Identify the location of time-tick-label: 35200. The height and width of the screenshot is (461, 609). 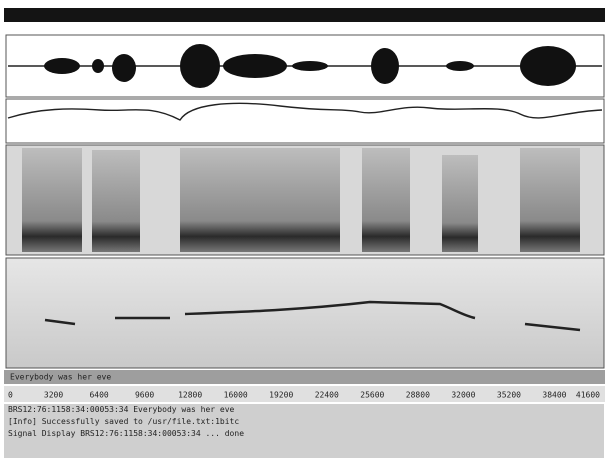
(509, 395).